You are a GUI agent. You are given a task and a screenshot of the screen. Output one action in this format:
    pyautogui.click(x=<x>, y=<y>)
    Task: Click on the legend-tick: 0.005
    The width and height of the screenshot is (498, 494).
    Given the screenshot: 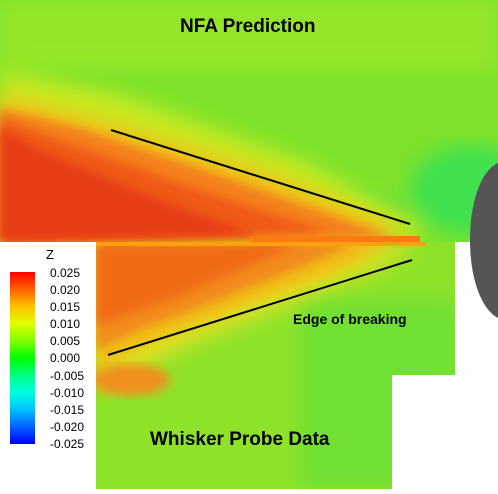 What is the action you would take?
    pyautogui.click(x=65, y=341)
    